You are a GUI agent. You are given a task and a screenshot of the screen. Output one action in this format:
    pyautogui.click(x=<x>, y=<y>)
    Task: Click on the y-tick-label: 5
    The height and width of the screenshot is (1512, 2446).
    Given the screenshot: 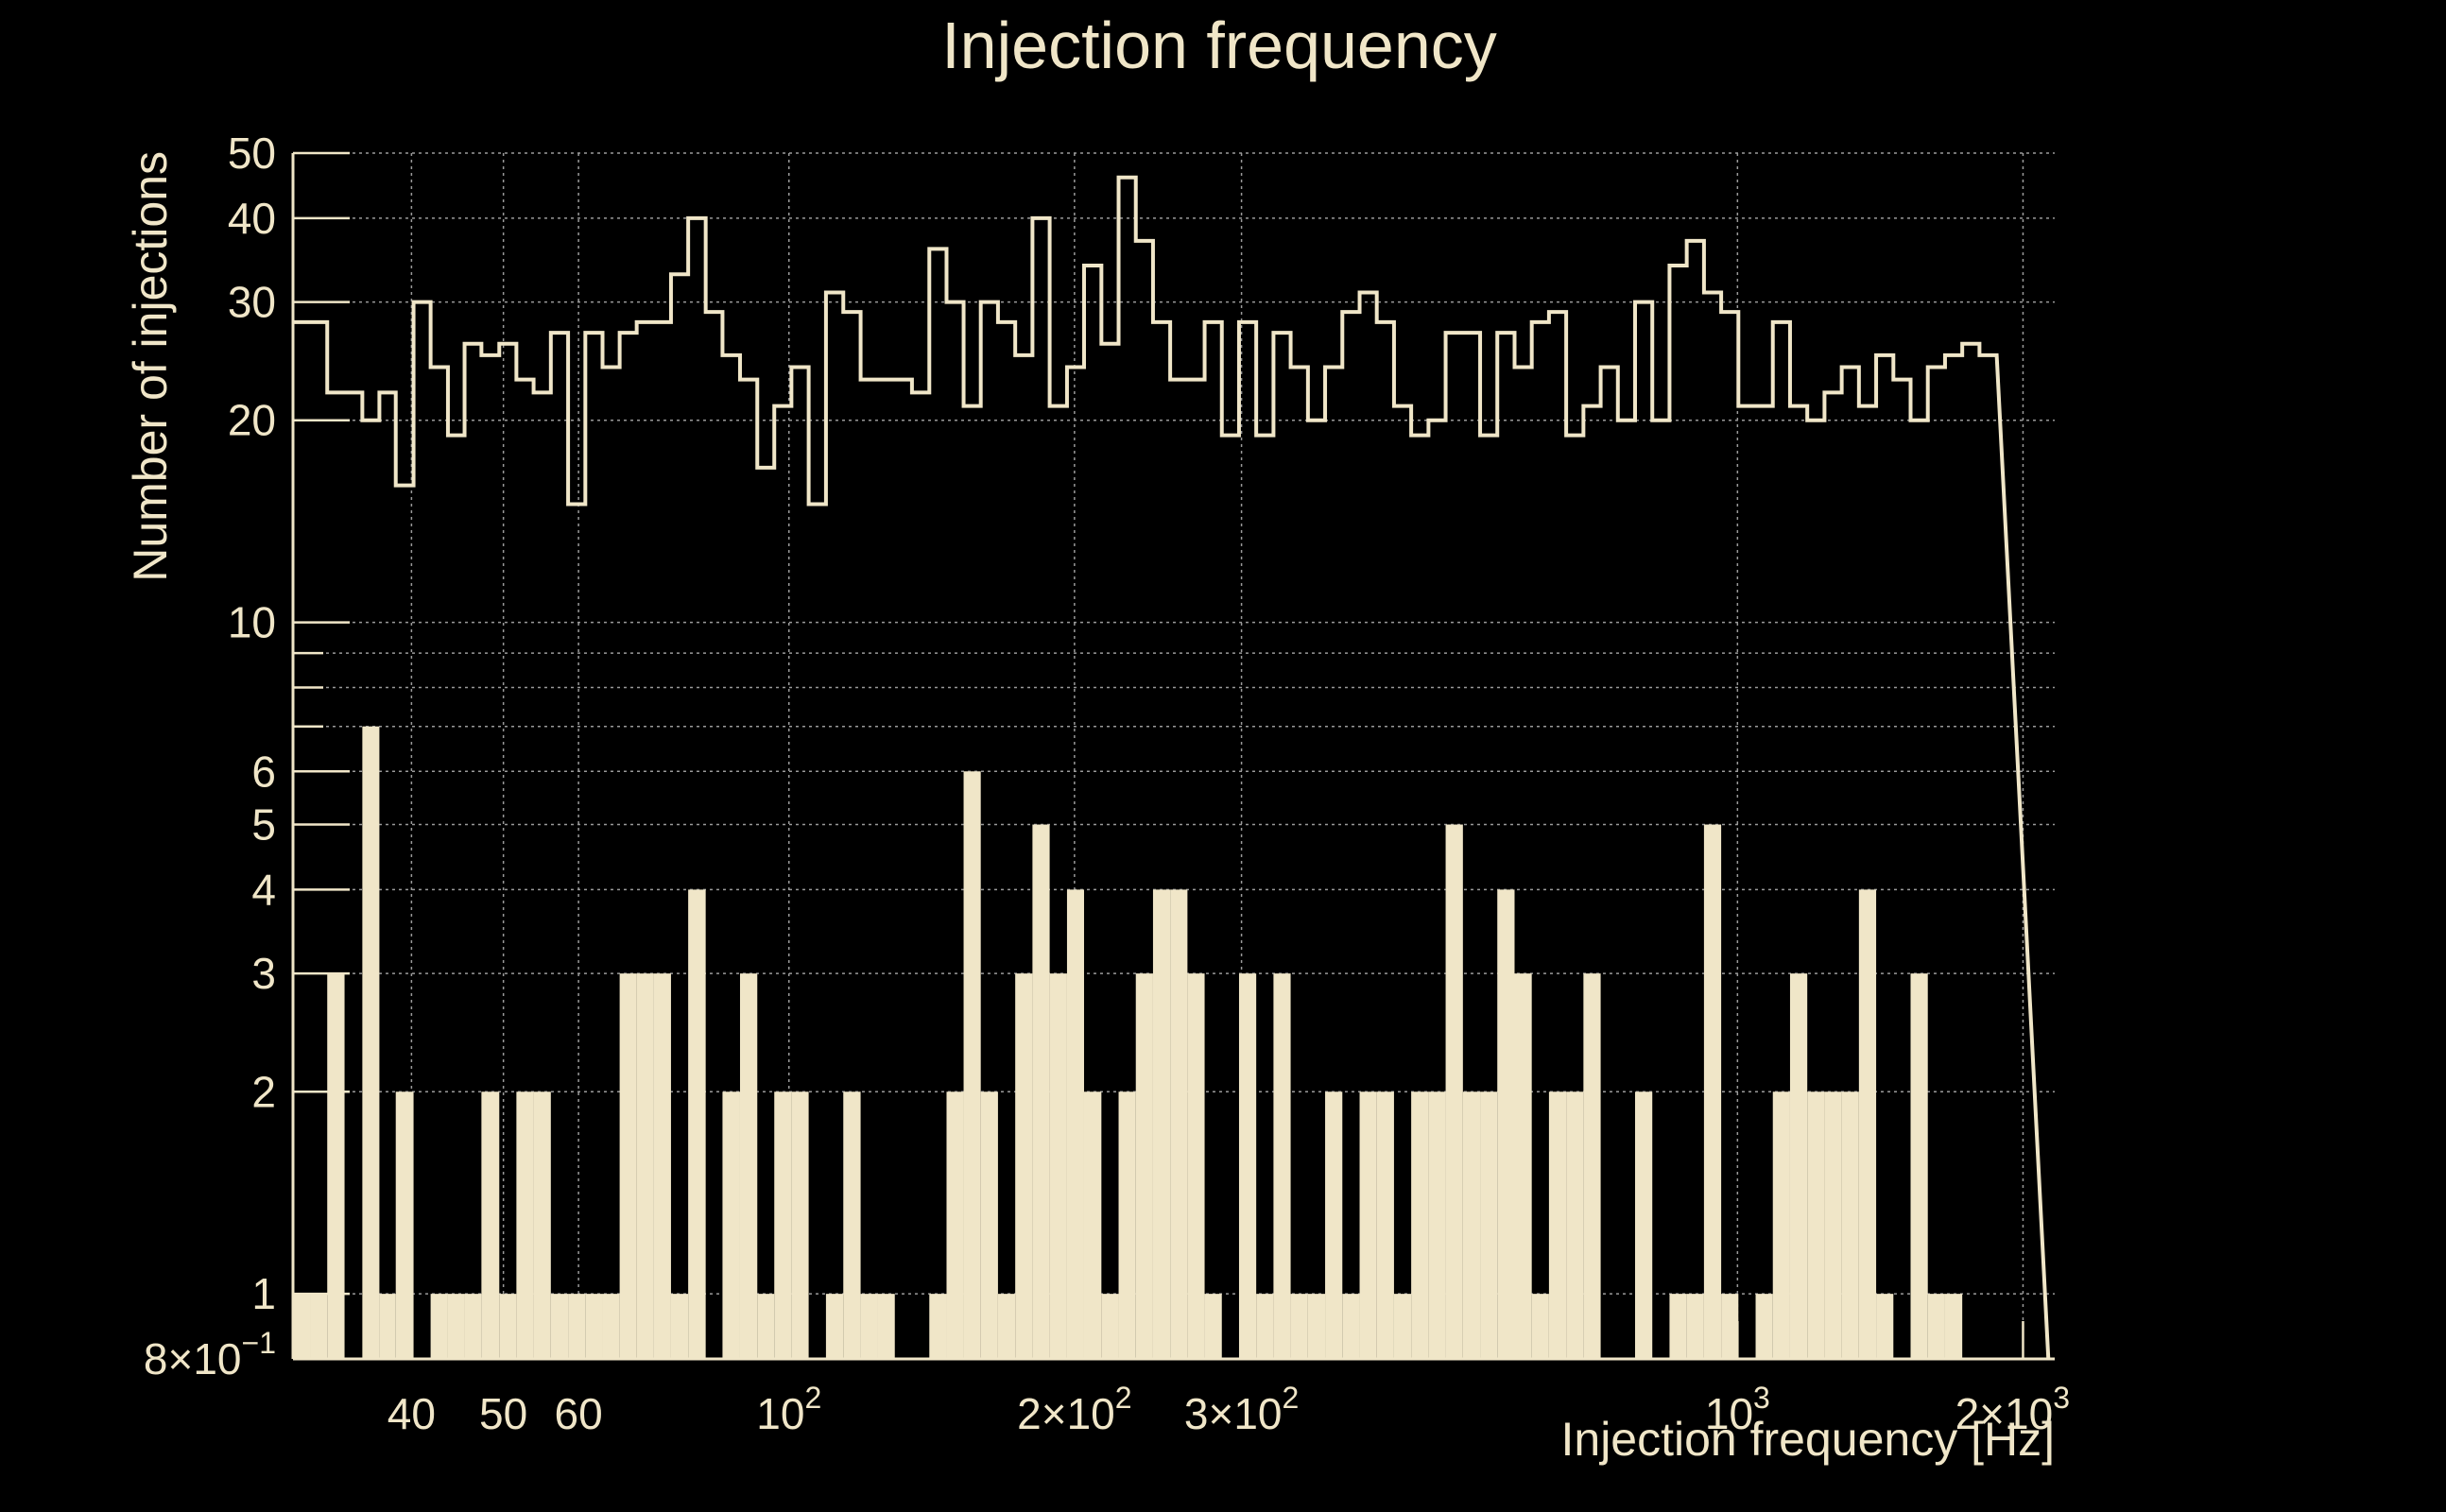 What is the action you would take?
    pyautogui.click(x=263, y=825)
    